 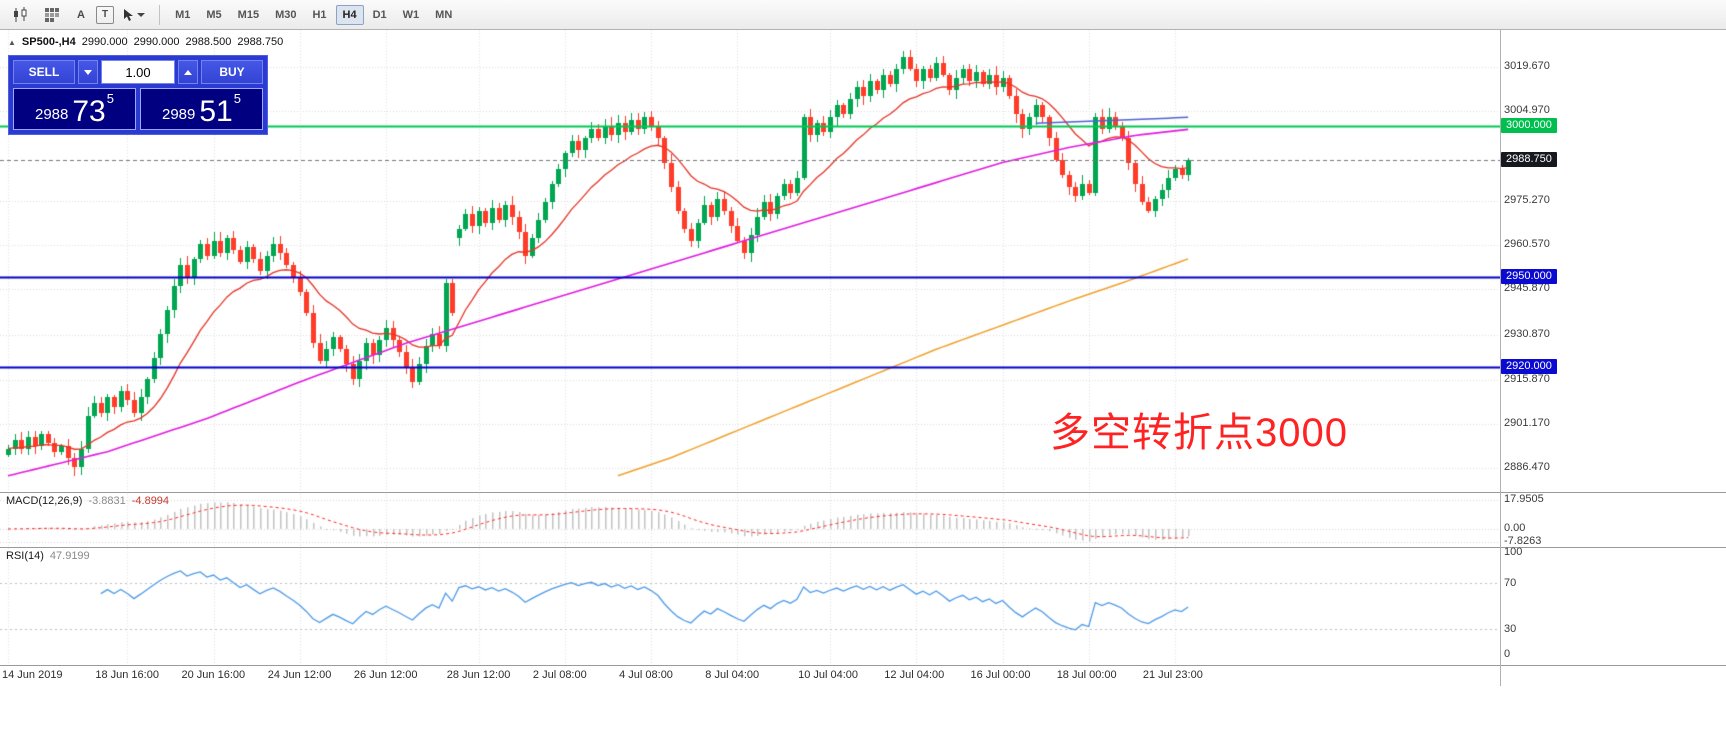 What do you see at coordinates (213, 675) in the screenshot?
I see `time-axis-label: 20 Jun 16:00` at bounding box center [213, 675].